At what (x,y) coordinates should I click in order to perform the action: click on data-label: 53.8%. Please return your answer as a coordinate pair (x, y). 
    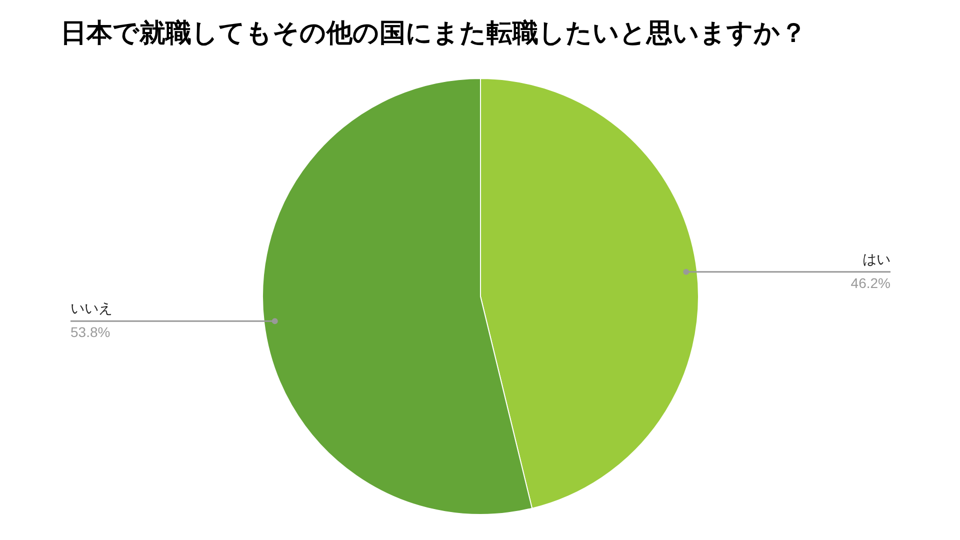
    Looking at the image, I should click on (90, 332).